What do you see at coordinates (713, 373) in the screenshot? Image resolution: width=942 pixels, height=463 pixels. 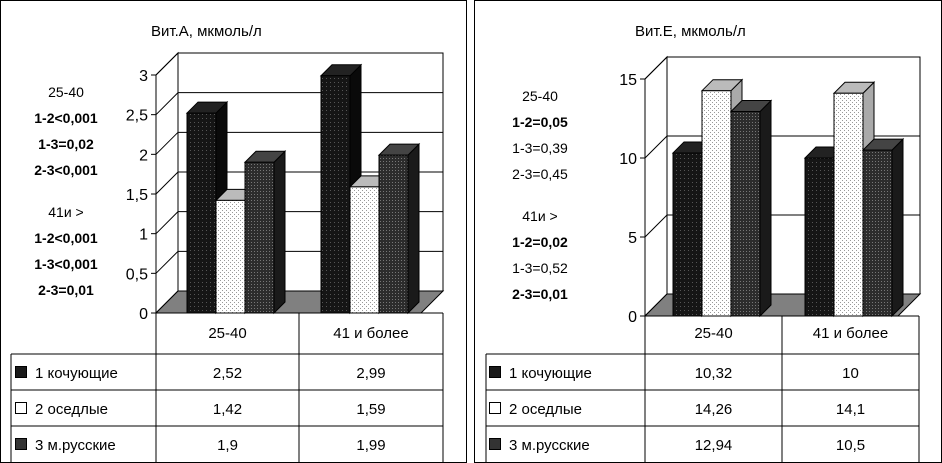 I see `data-cell: 10,32` at bounding box center [713, 373].